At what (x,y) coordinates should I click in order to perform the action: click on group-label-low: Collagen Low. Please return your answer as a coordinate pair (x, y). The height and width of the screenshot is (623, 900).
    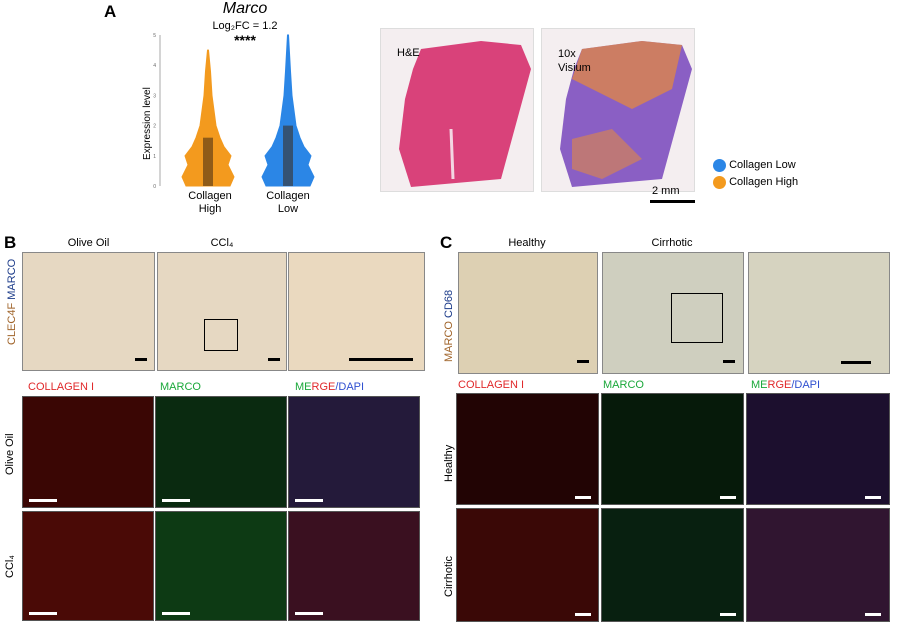
    Looking at the image, I should click on (288, 203).